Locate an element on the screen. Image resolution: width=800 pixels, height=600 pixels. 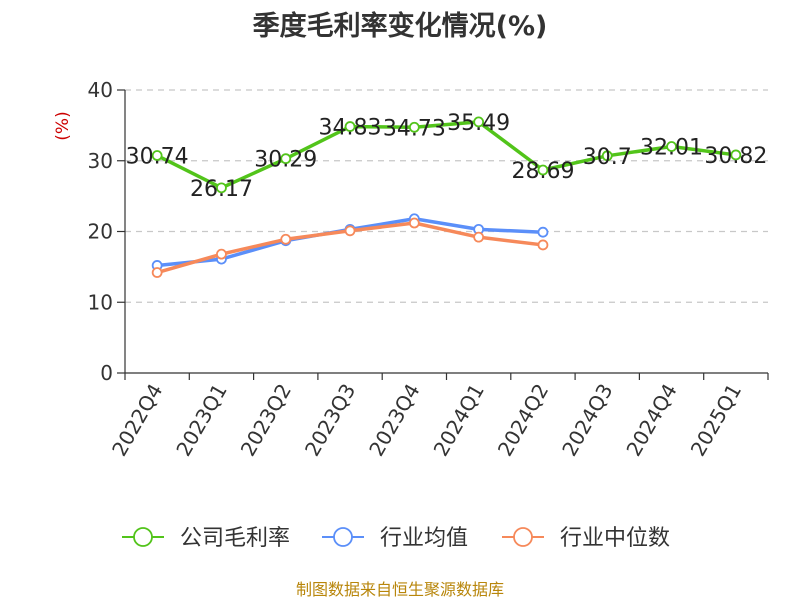
data-label: 34.73 is located at coordinates (414, 128).